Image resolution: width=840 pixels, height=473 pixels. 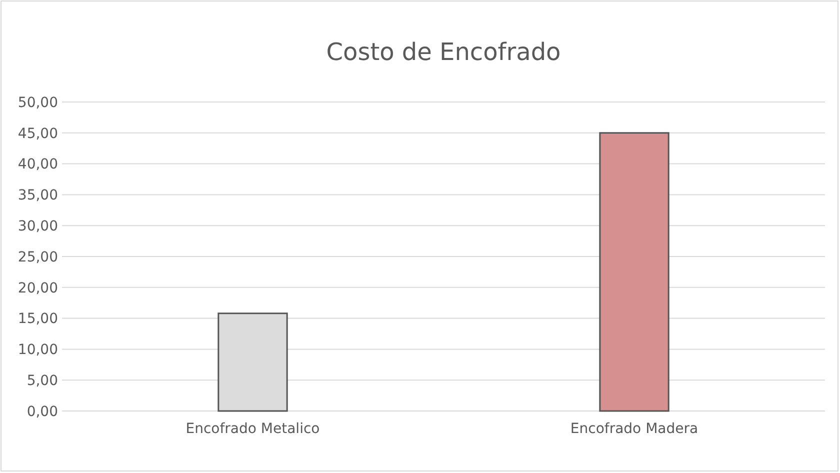 I want to click on y-tick-label: 20,00, so click(x=38, y=288).